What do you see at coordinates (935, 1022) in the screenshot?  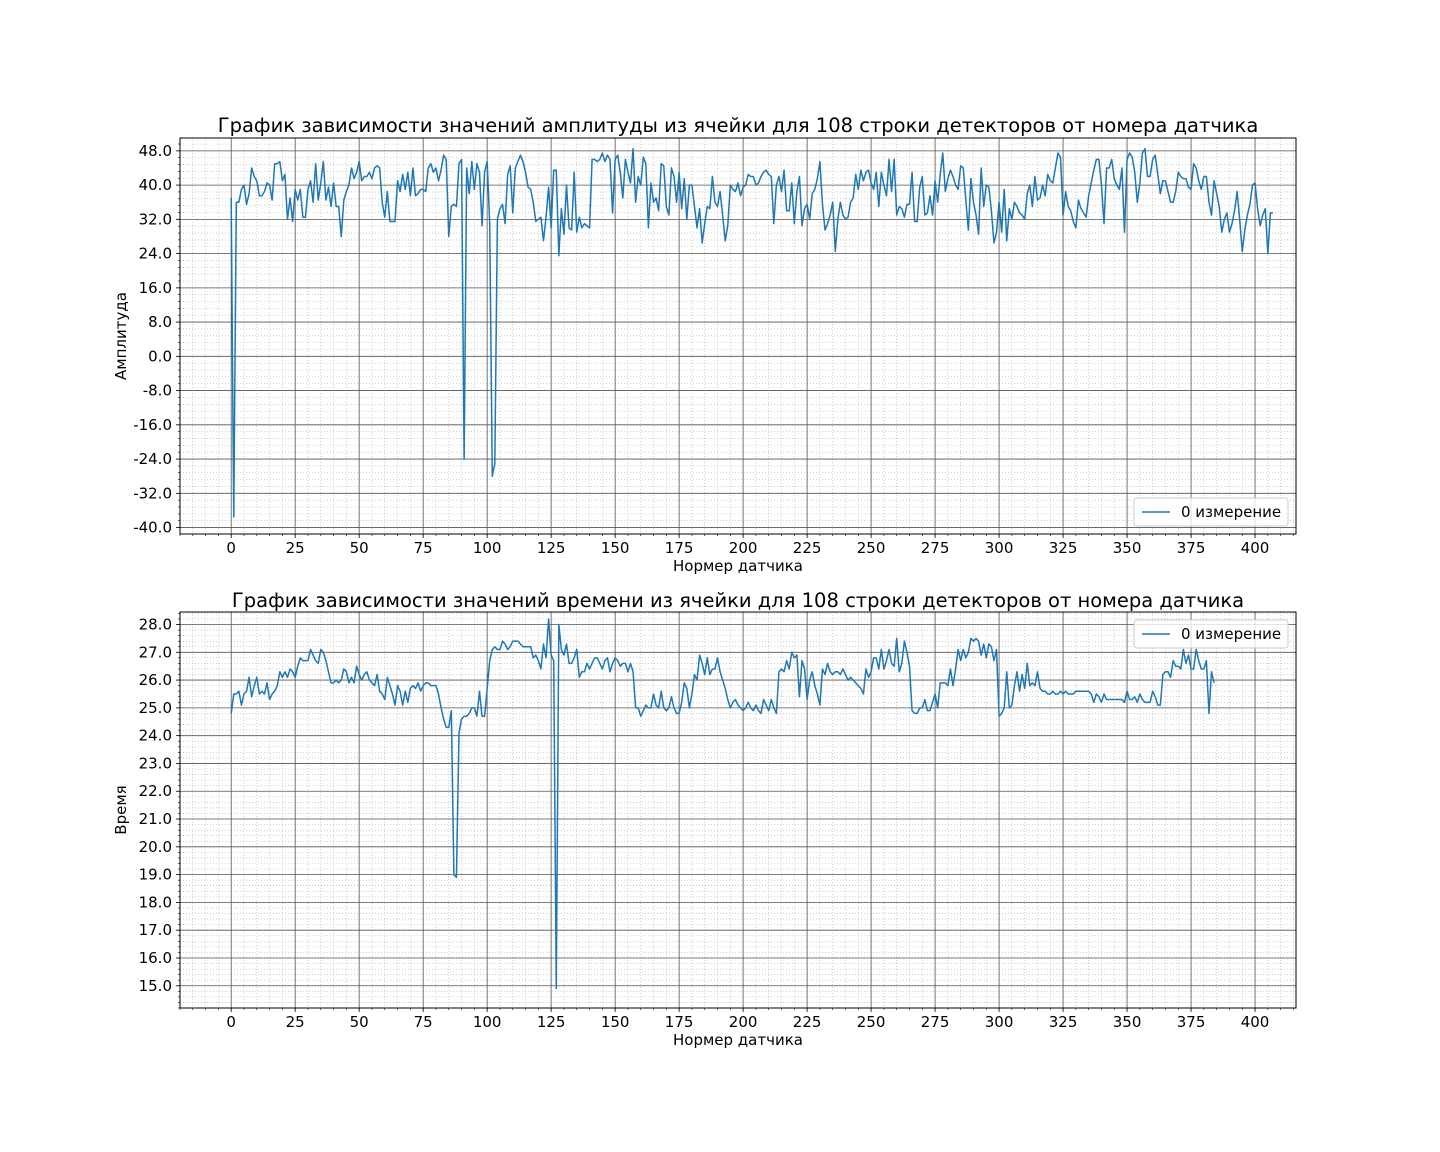 I see `time-x-tick-label: 275` at bounding box center [935, 1022].